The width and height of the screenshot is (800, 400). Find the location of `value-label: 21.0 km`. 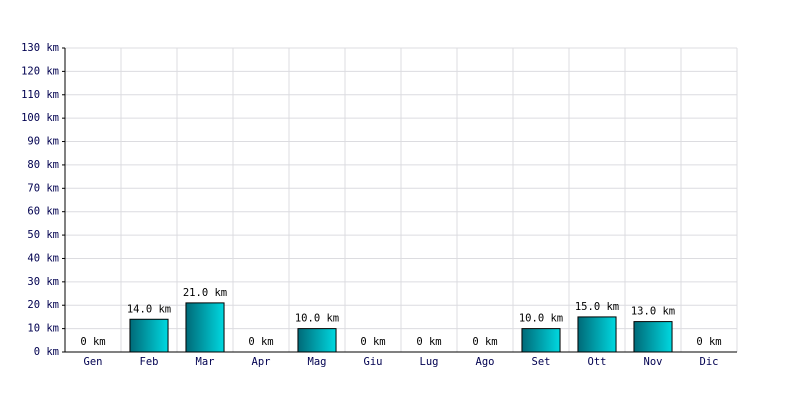

value-label: 21.0 km is located at coordinates (205, 293).